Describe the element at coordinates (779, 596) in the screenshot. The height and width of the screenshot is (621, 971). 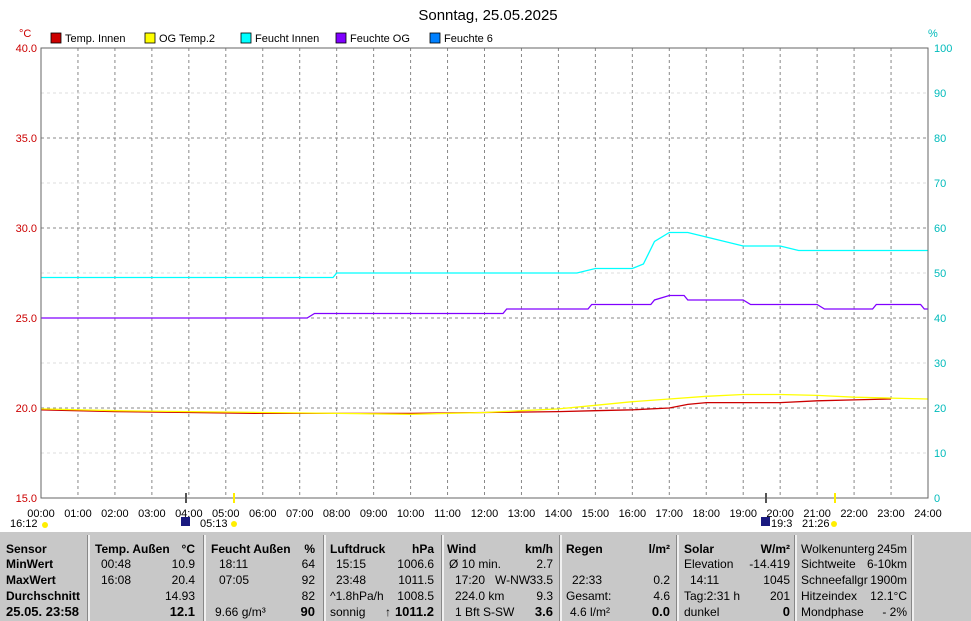
I see `solar-day-value: 201` at that location.